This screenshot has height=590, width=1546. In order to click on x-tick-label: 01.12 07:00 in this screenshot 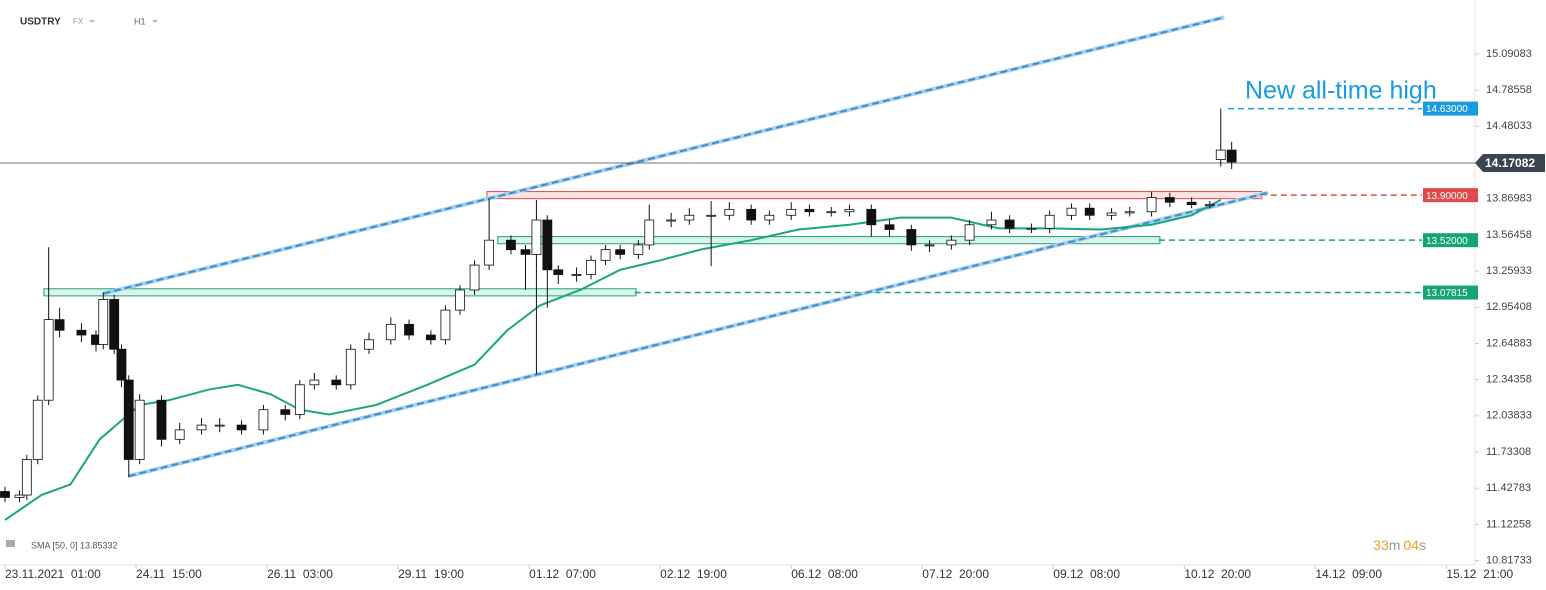, I will do `click(562, 574)`.